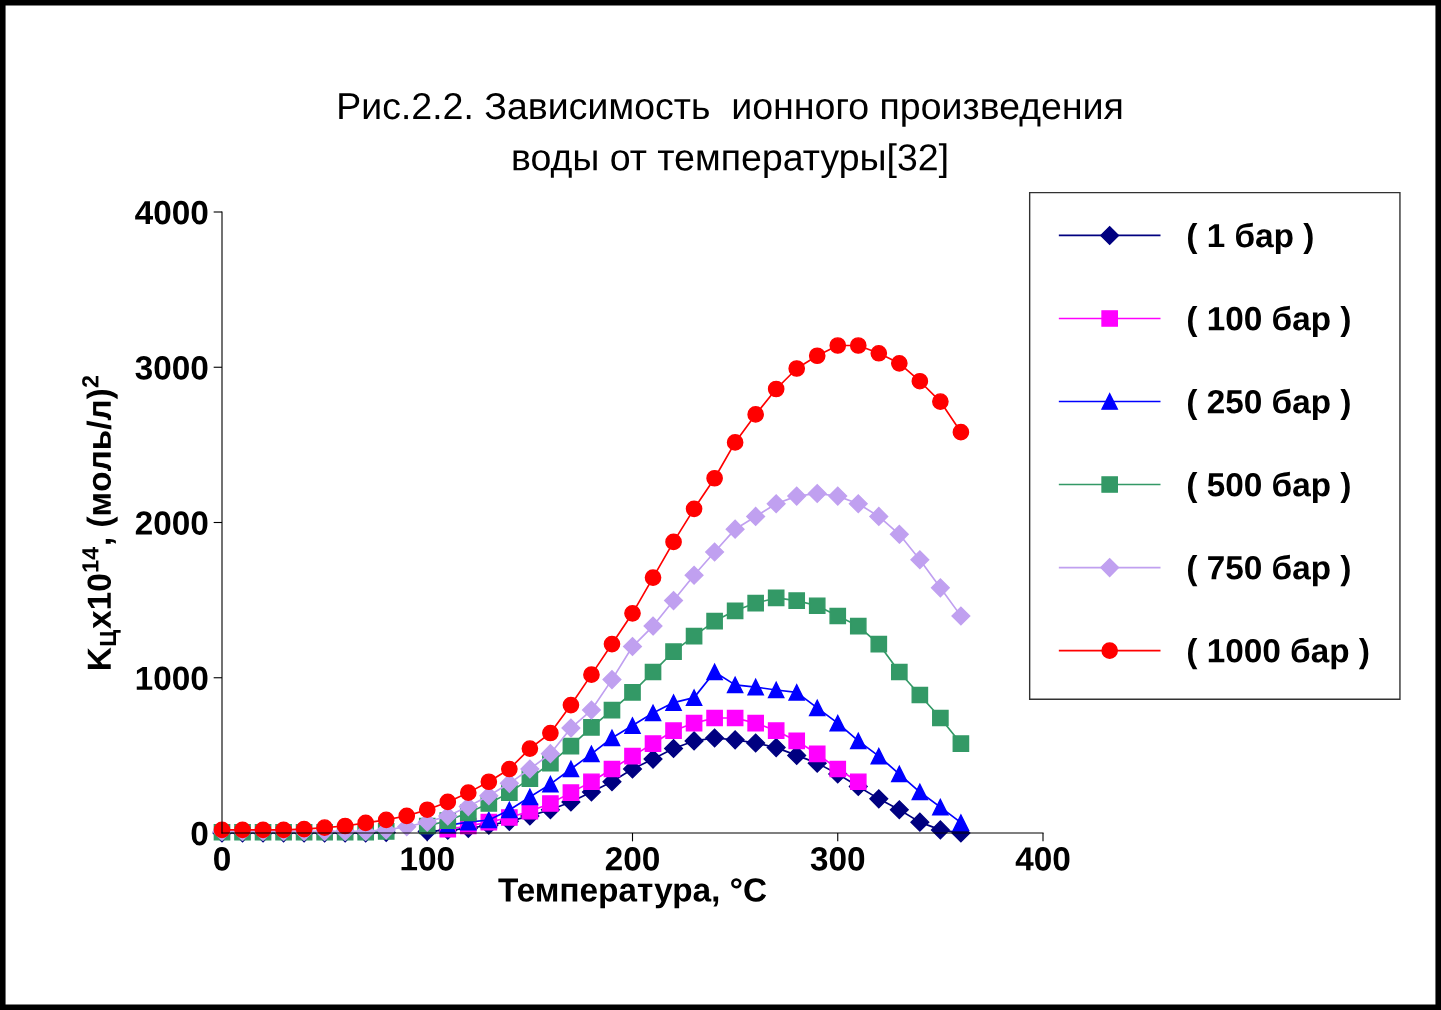  I want to click on y-tick-label: 1000, so click(172, 678).